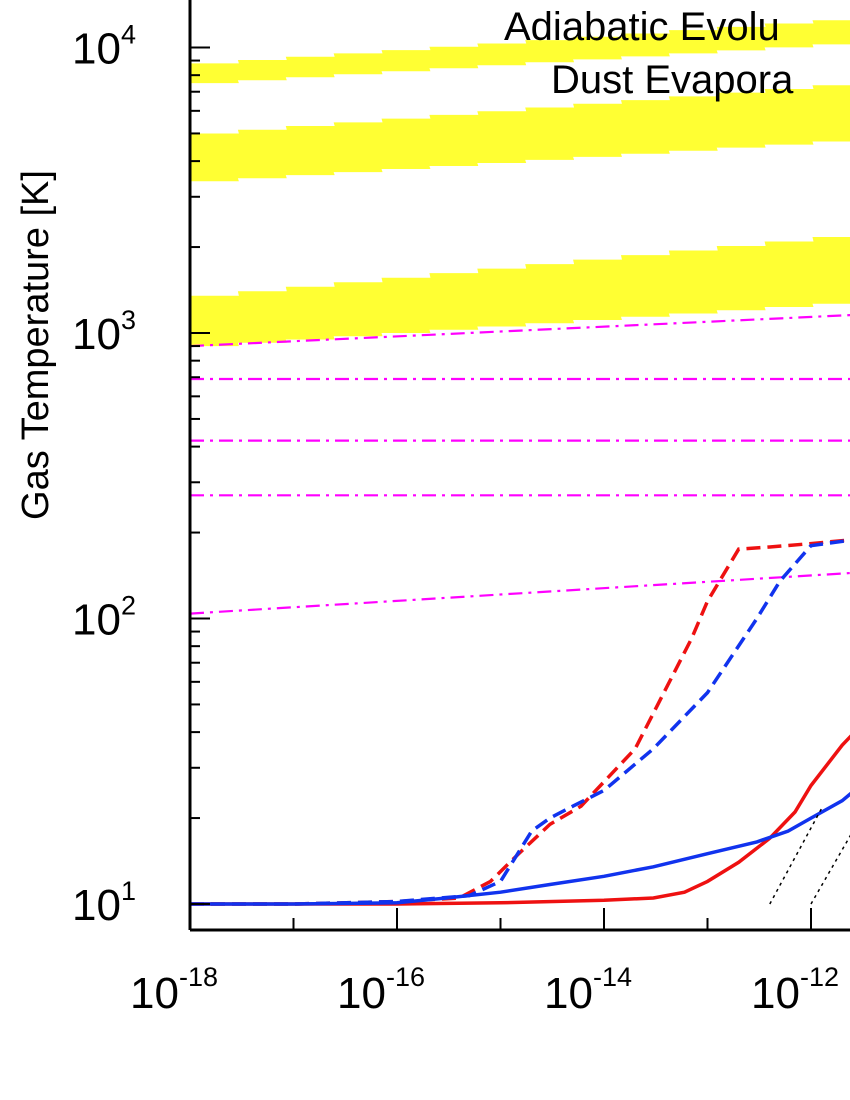 This screenshot has width=850, height=1100. I want to click on x-tick-label: 10-12, so click(795, 990).